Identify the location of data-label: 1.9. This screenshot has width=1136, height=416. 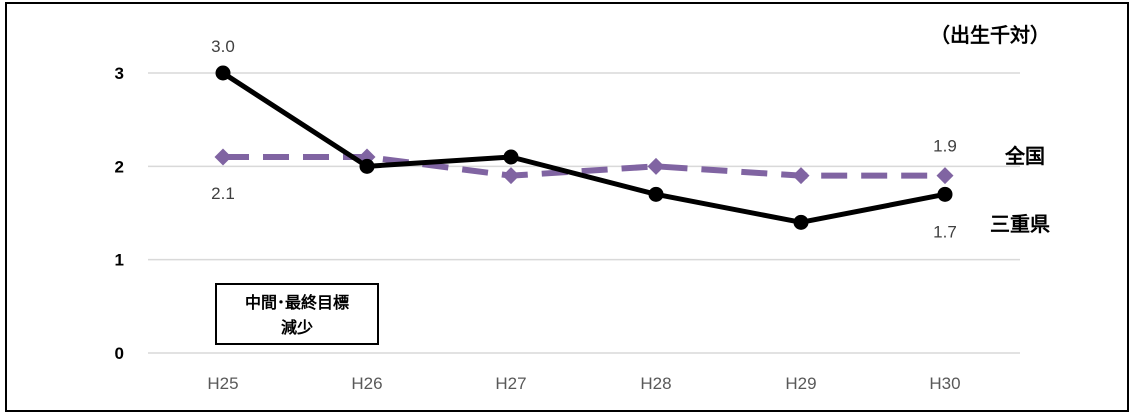
(945, 146).